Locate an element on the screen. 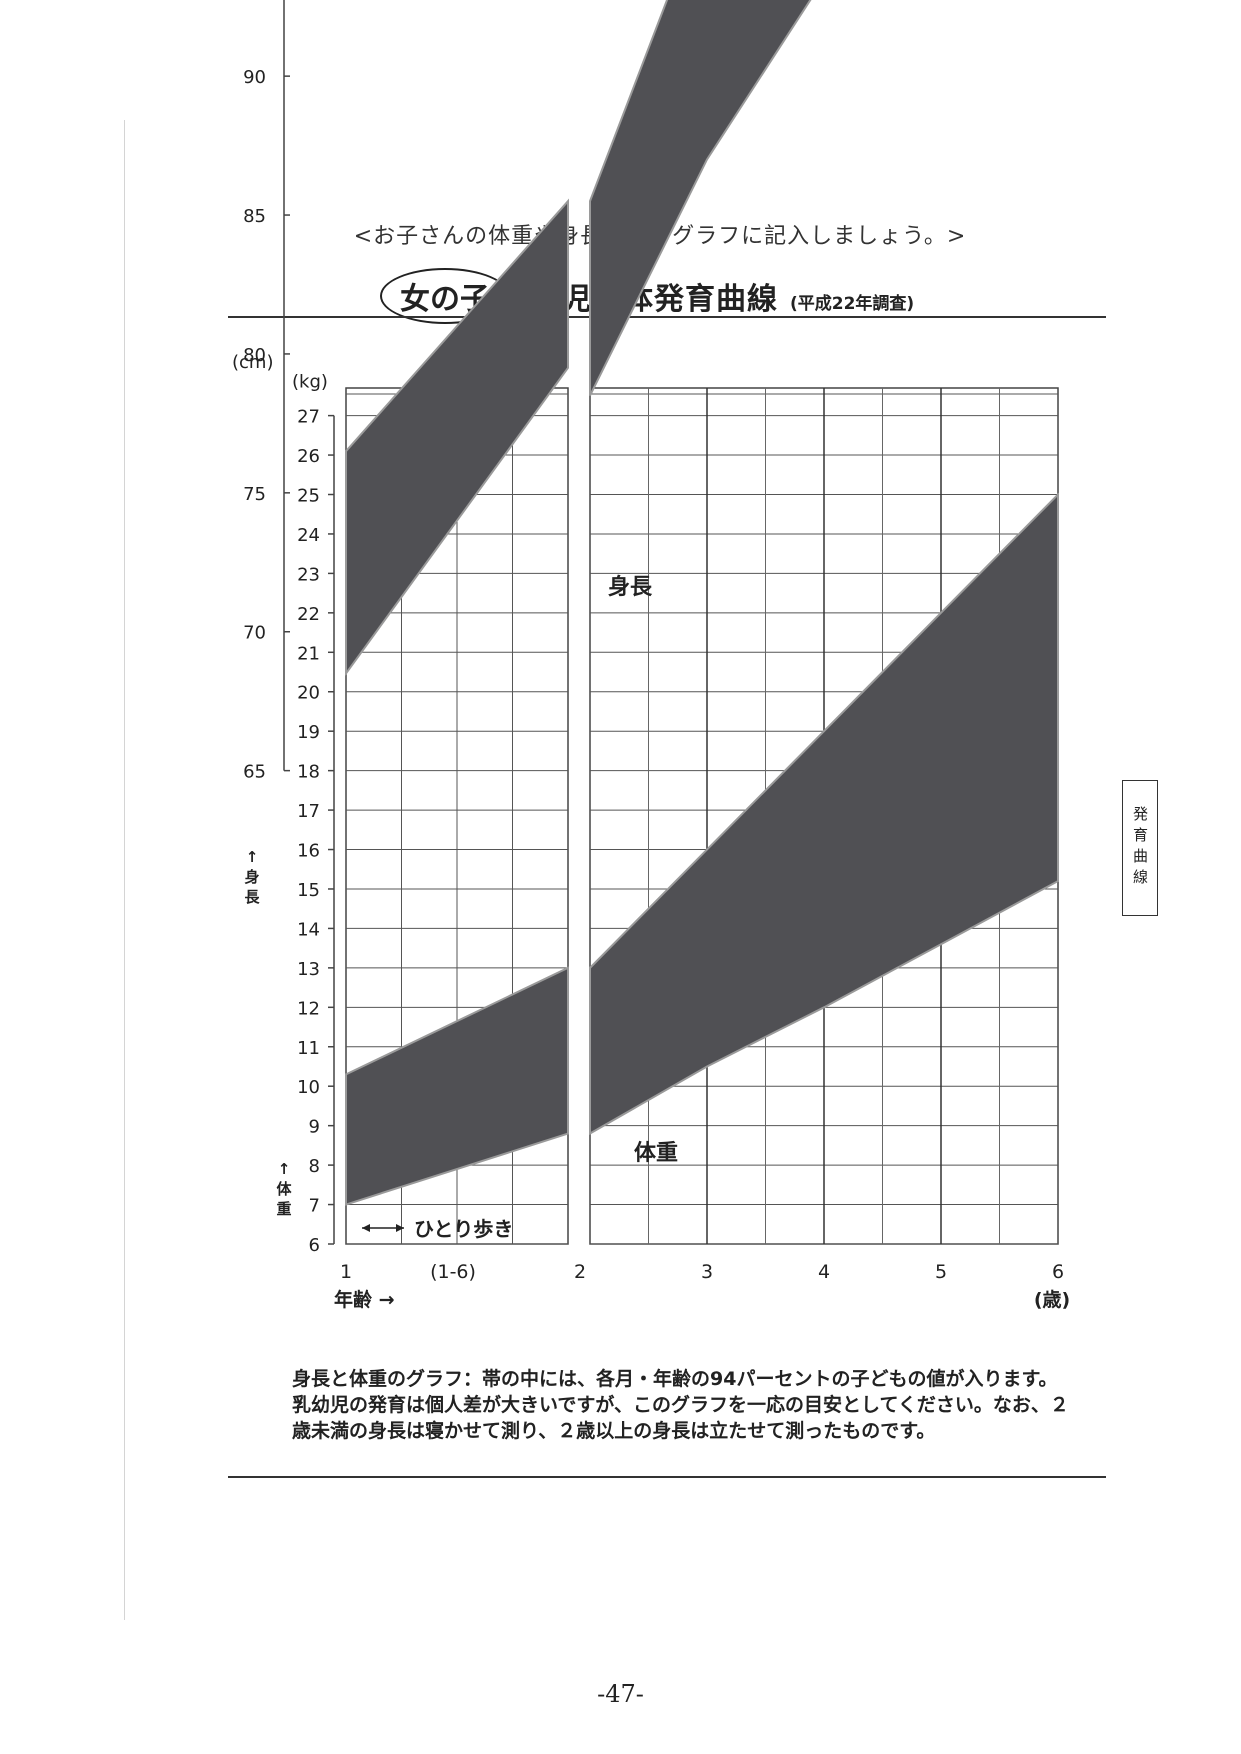  weight-tick-label: 27 is located at coordinates (308, 417).